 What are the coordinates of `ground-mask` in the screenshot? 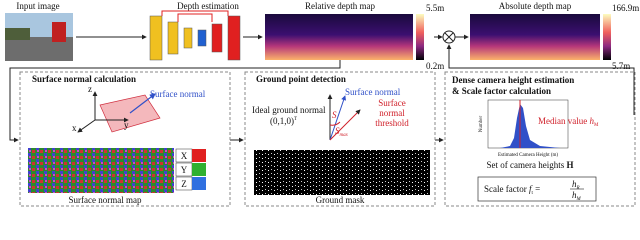 It's located at (342, 172).